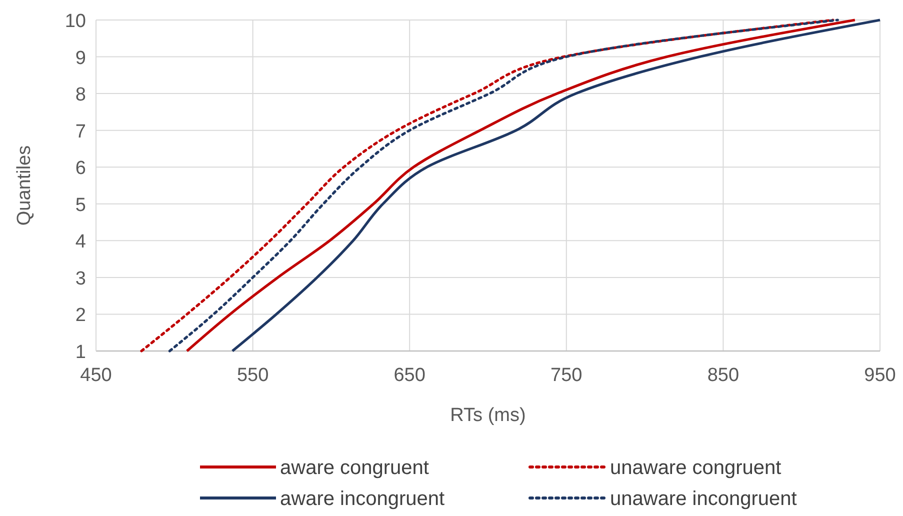 The height and width of the screenshot is (516, 903). What do you see at coordinates (566, 375) in the screenshot?
I see `x-tick-label: 750` at bounding box center [566, 375].